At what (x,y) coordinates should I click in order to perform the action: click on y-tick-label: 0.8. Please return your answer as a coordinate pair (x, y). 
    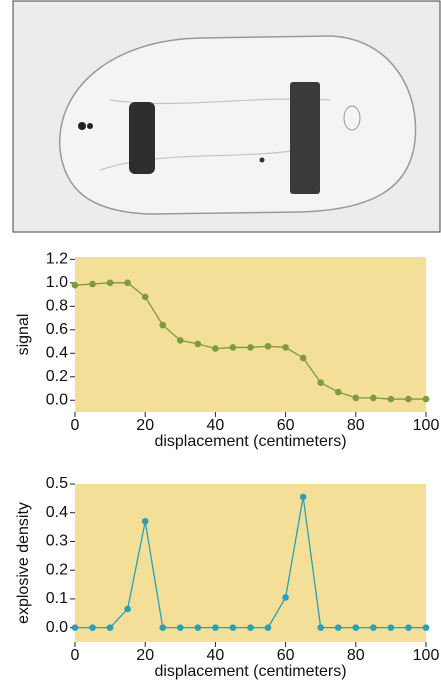
    Looking at the image, I should click on (57, 306).